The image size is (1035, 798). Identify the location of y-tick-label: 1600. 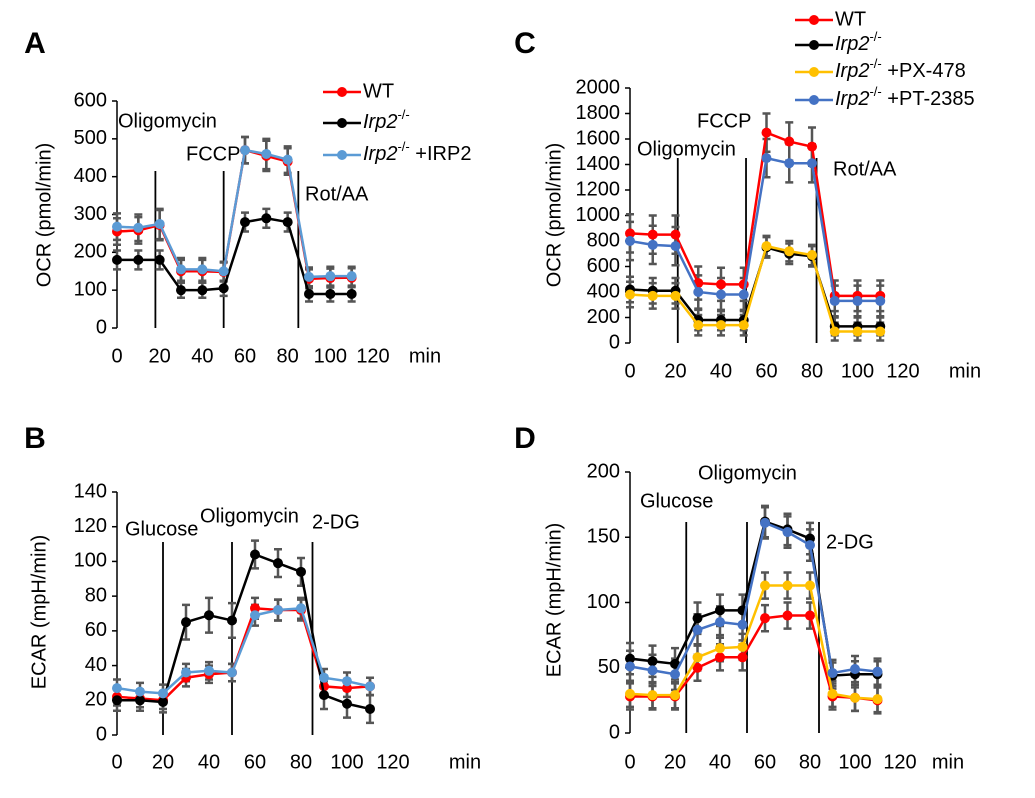
(598, 138).